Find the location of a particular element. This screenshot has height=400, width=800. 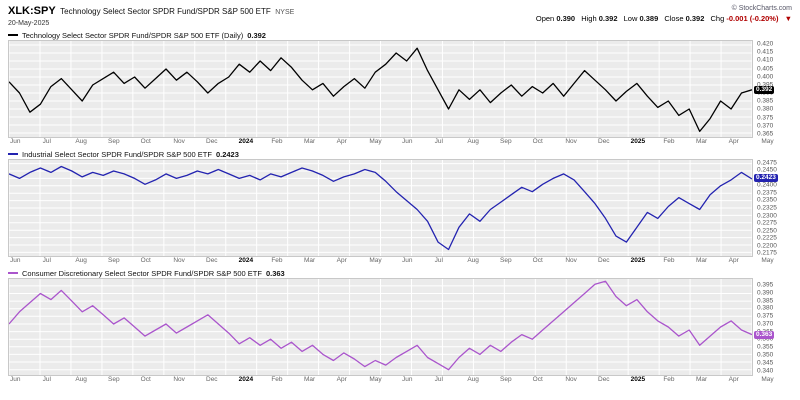

last-price-label: 0.363 is located at coordinates (764, 334).